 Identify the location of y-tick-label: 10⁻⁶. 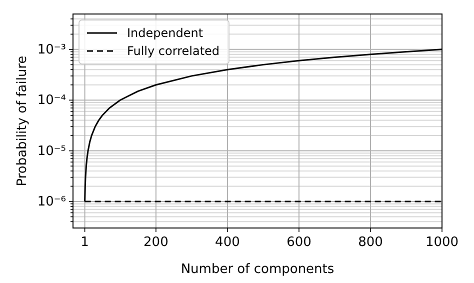
(51, 201).